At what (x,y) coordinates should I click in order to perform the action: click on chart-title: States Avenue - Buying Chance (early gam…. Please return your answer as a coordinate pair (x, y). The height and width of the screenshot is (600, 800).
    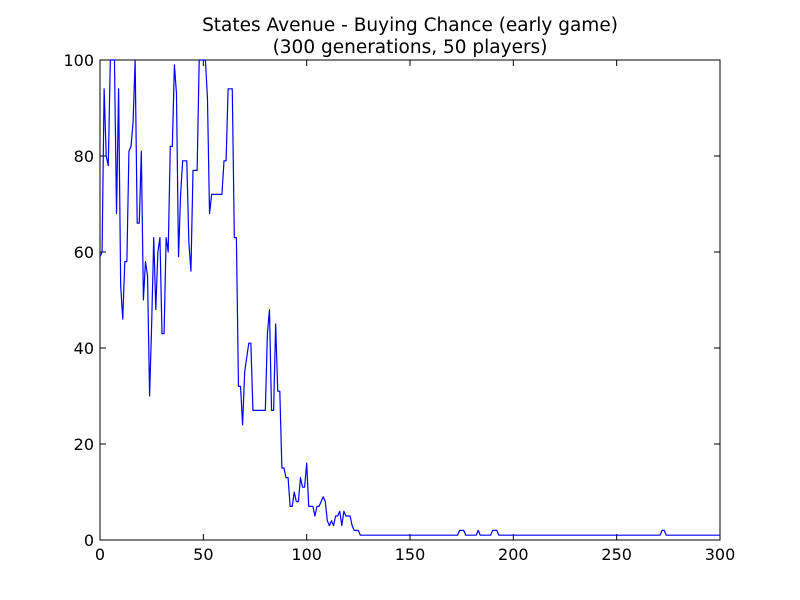
    Looking at the image, I should click on (410, 25).